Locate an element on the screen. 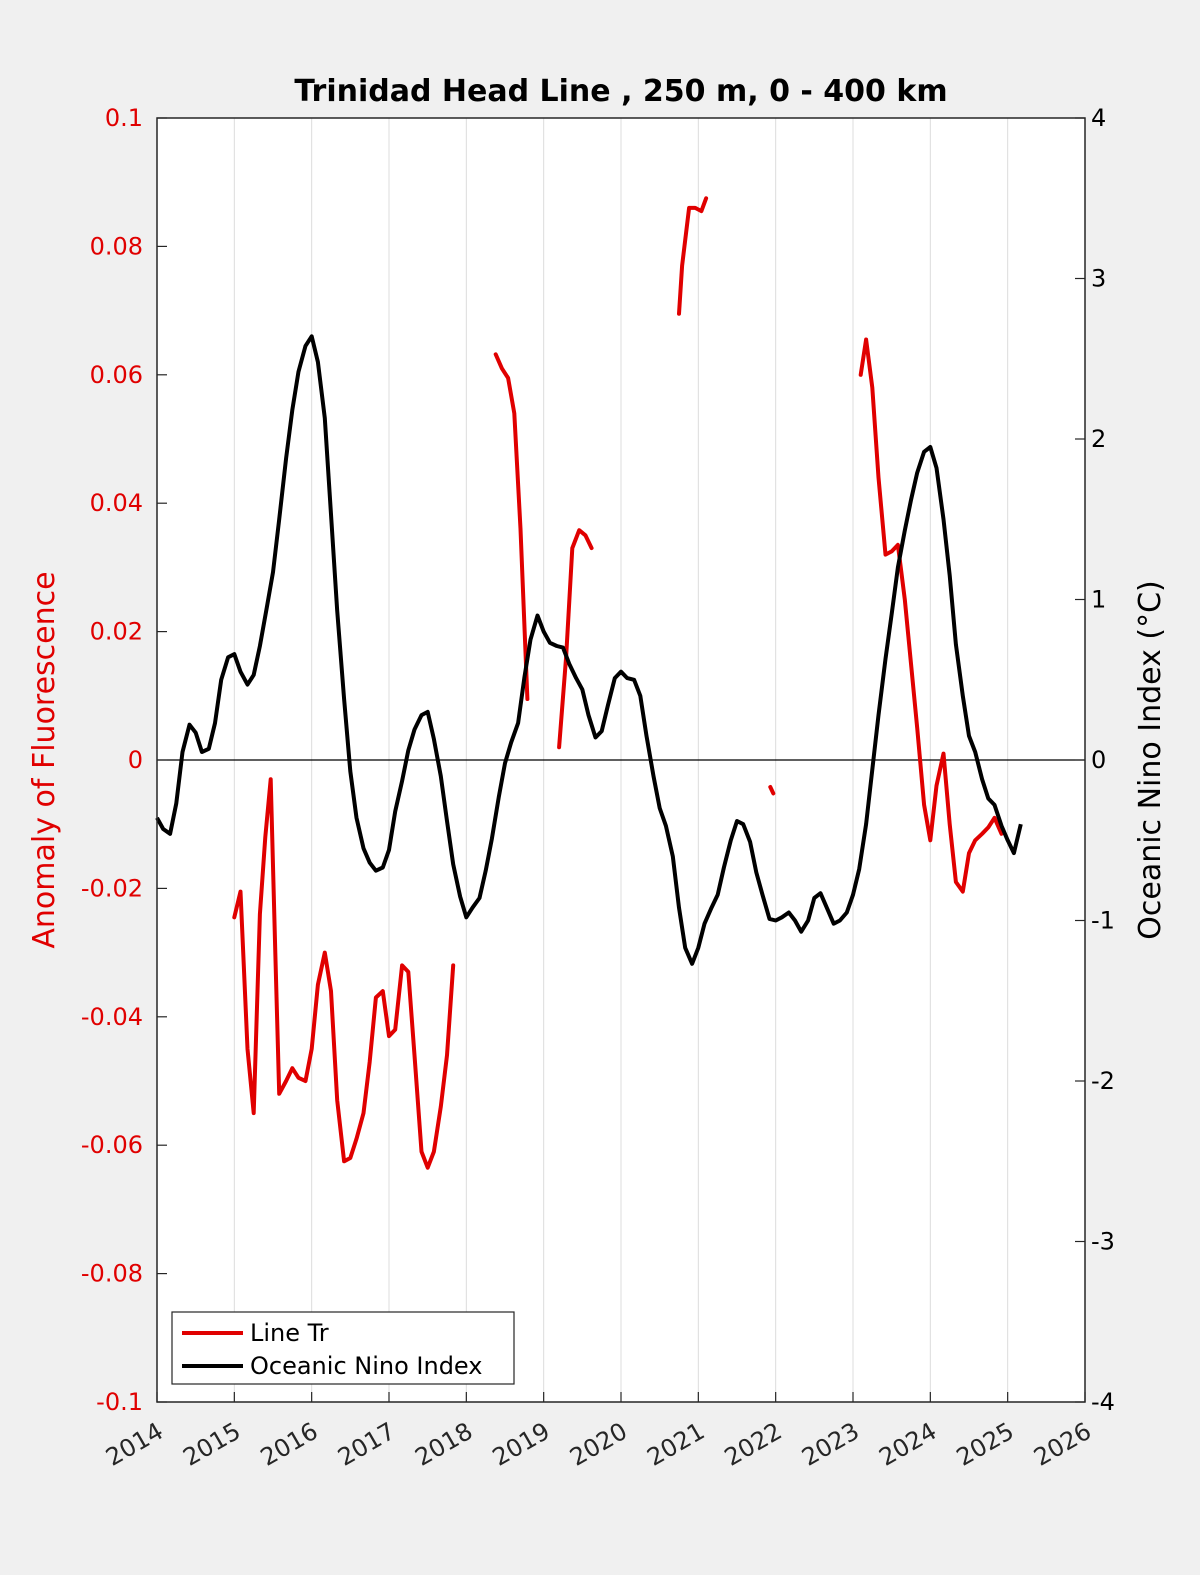 The height and width of the screenshot is (1575, 1200). y-right-tick-label: 4 is located at coordinates (1098, 118).